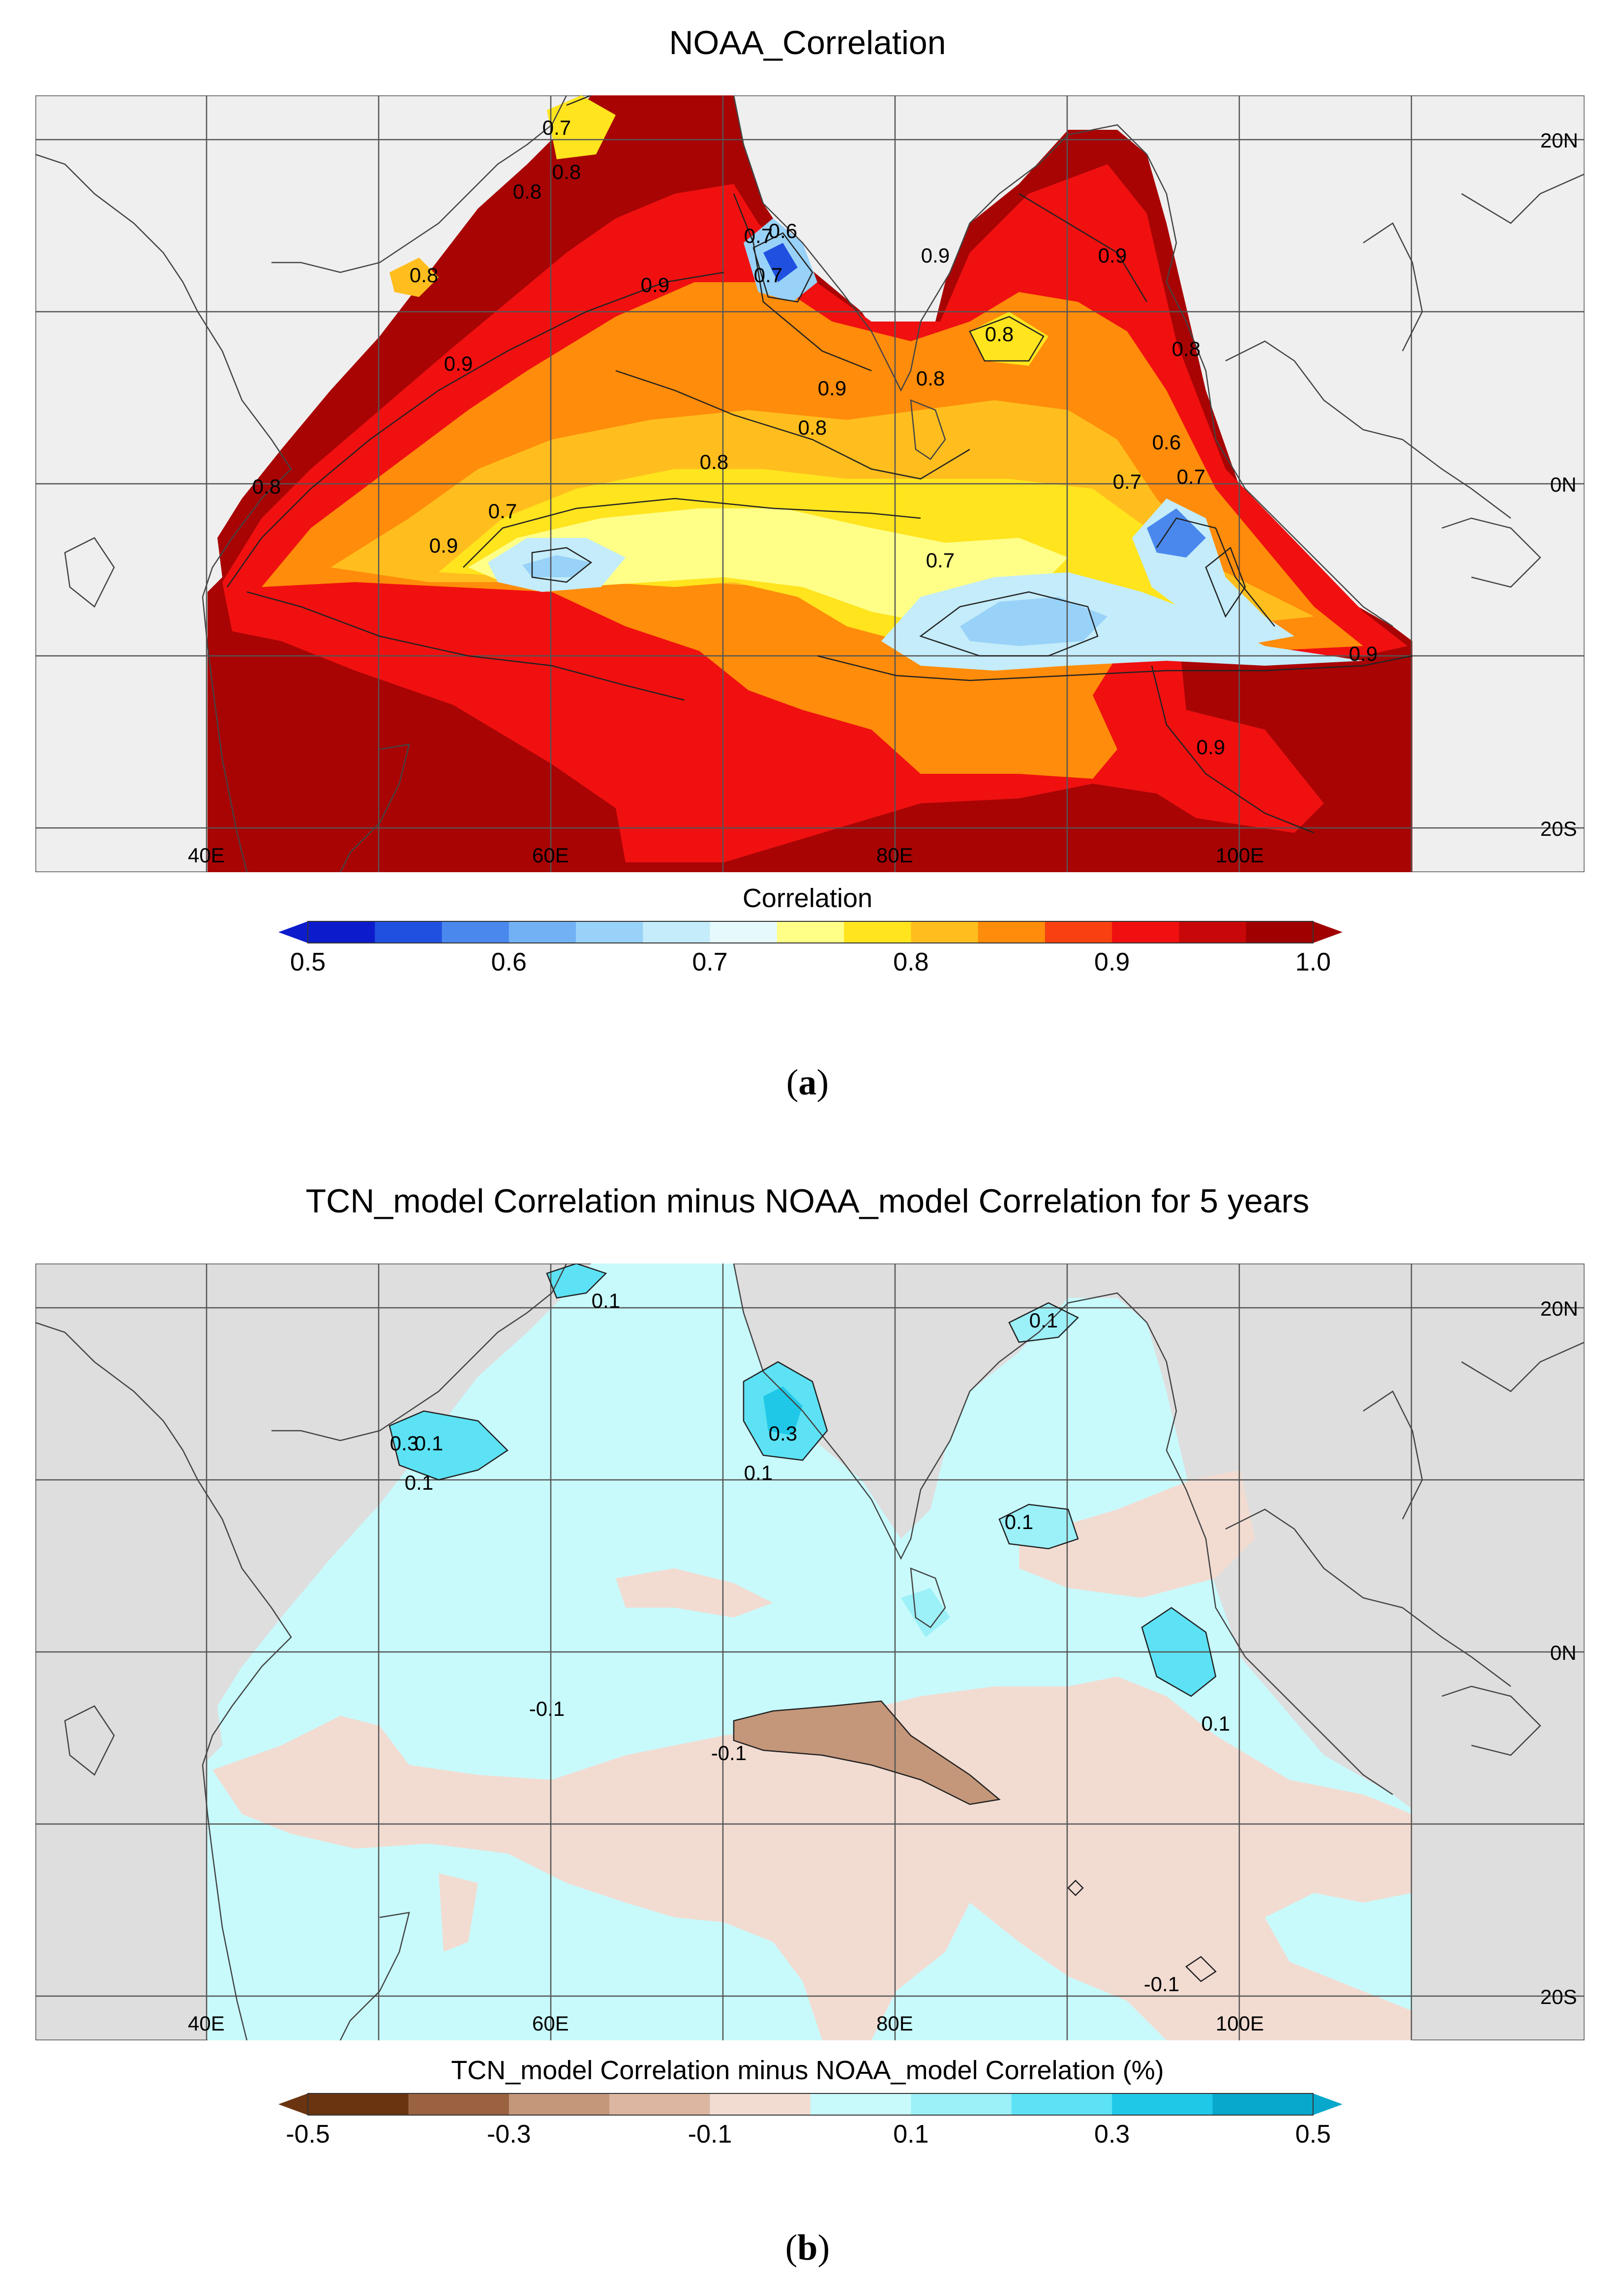  Describe the element at coordinates (1564, 484) in the screenshot. I see `lat-label: 0N` at that location.